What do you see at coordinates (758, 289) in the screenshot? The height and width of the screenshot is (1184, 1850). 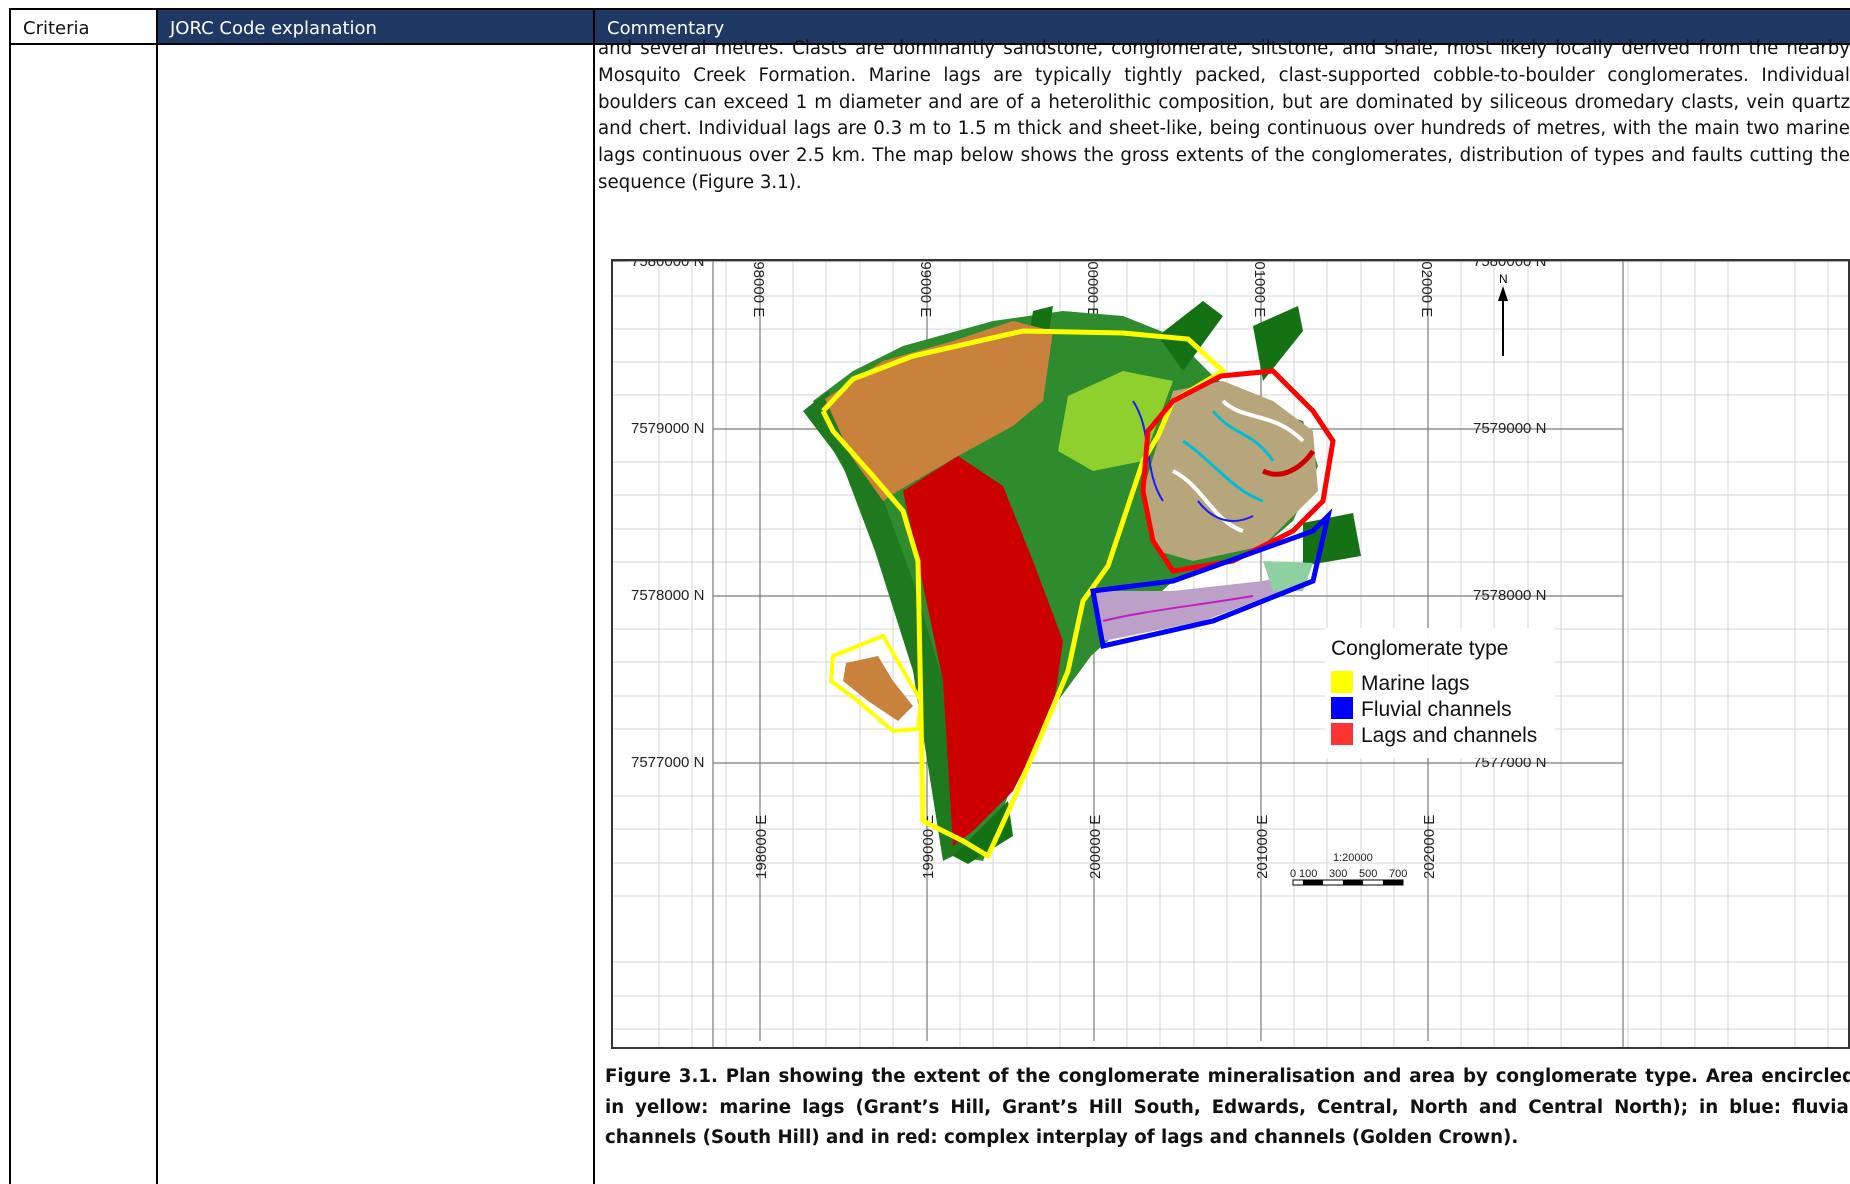 I see `easting-label-top: 198000 E` at bounding box center [758, 289].